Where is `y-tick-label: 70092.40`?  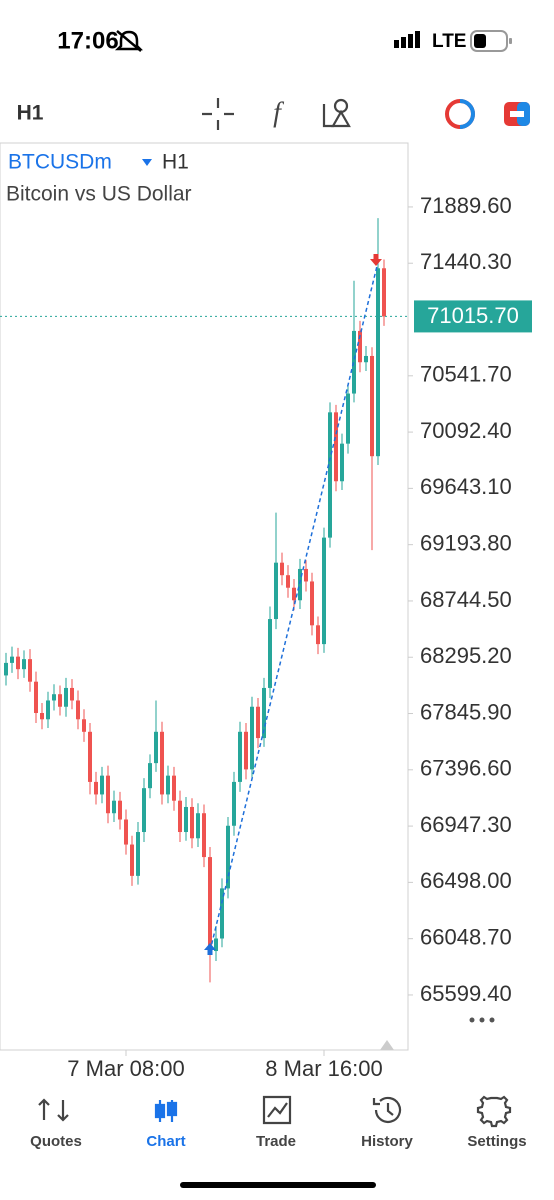
y-tick-label: 70092.40 is located at coordinates (466, 430).